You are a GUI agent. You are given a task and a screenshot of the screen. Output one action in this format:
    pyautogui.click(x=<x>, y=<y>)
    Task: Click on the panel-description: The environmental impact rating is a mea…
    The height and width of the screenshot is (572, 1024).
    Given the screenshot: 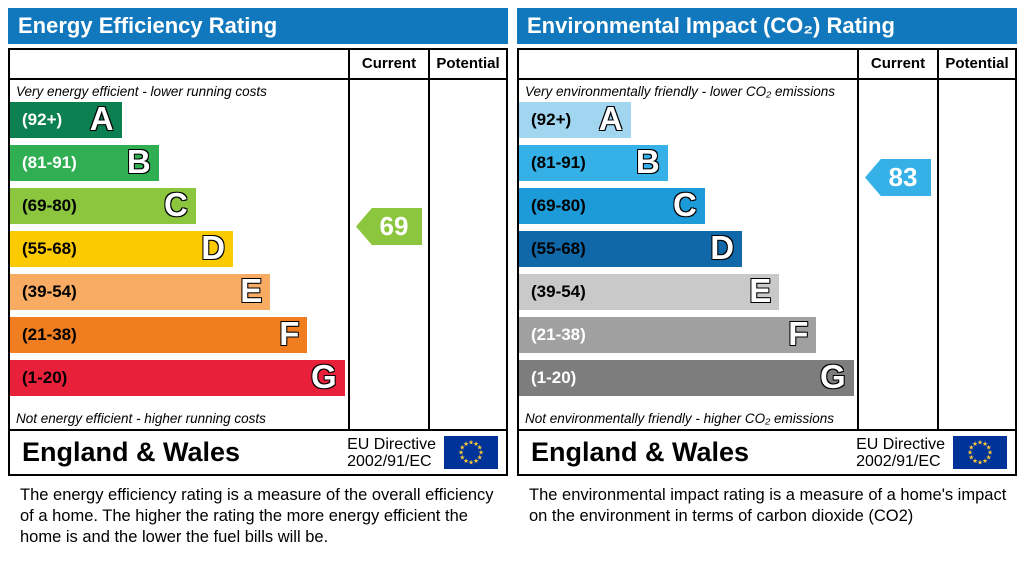 What is the action you would take?
    pyautogui.click(x=768, y=505)
    